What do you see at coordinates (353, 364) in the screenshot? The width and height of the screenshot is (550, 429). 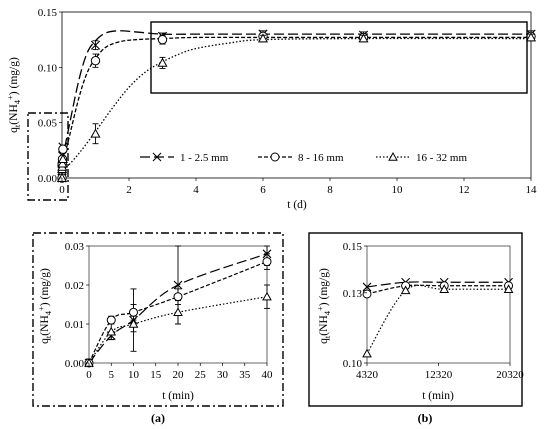 I see `inset-b-y-tick-label: 0.10` at bounding box center [353, 364].